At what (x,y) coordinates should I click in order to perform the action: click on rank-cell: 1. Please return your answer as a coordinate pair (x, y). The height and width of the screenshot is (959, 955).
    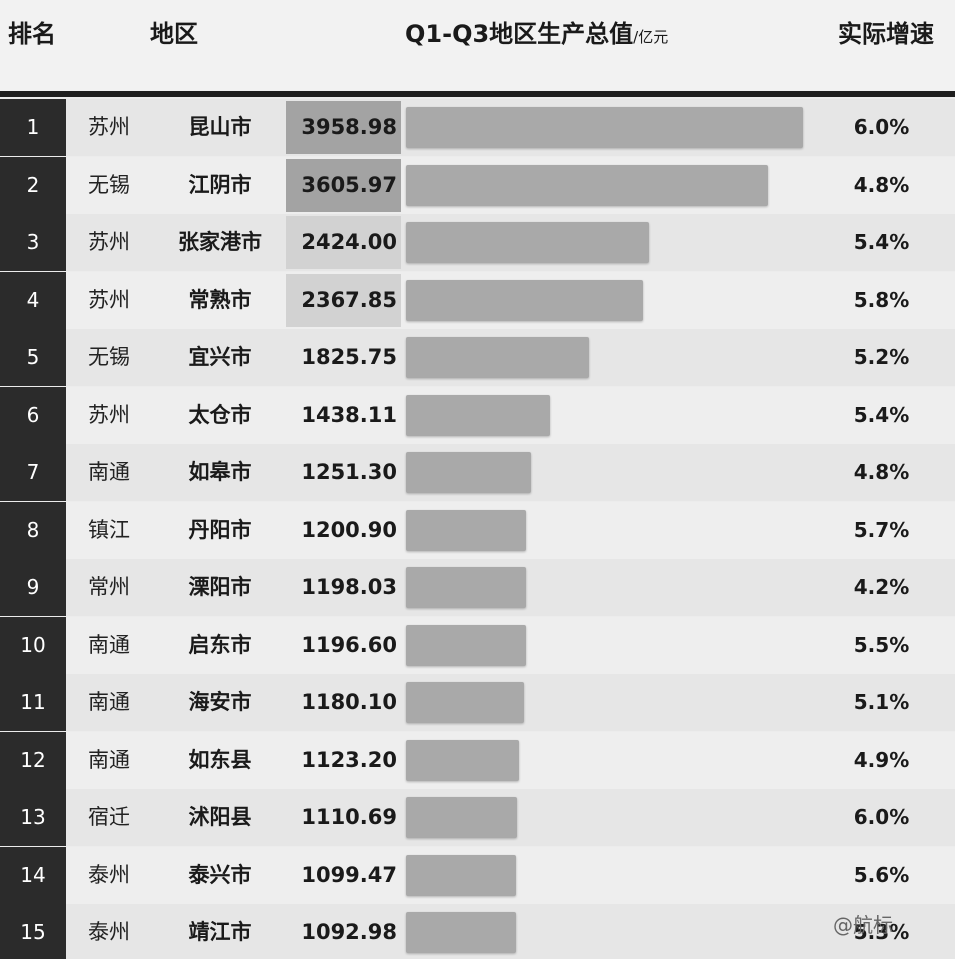
    Looking at the image, I should click on (33, 127).